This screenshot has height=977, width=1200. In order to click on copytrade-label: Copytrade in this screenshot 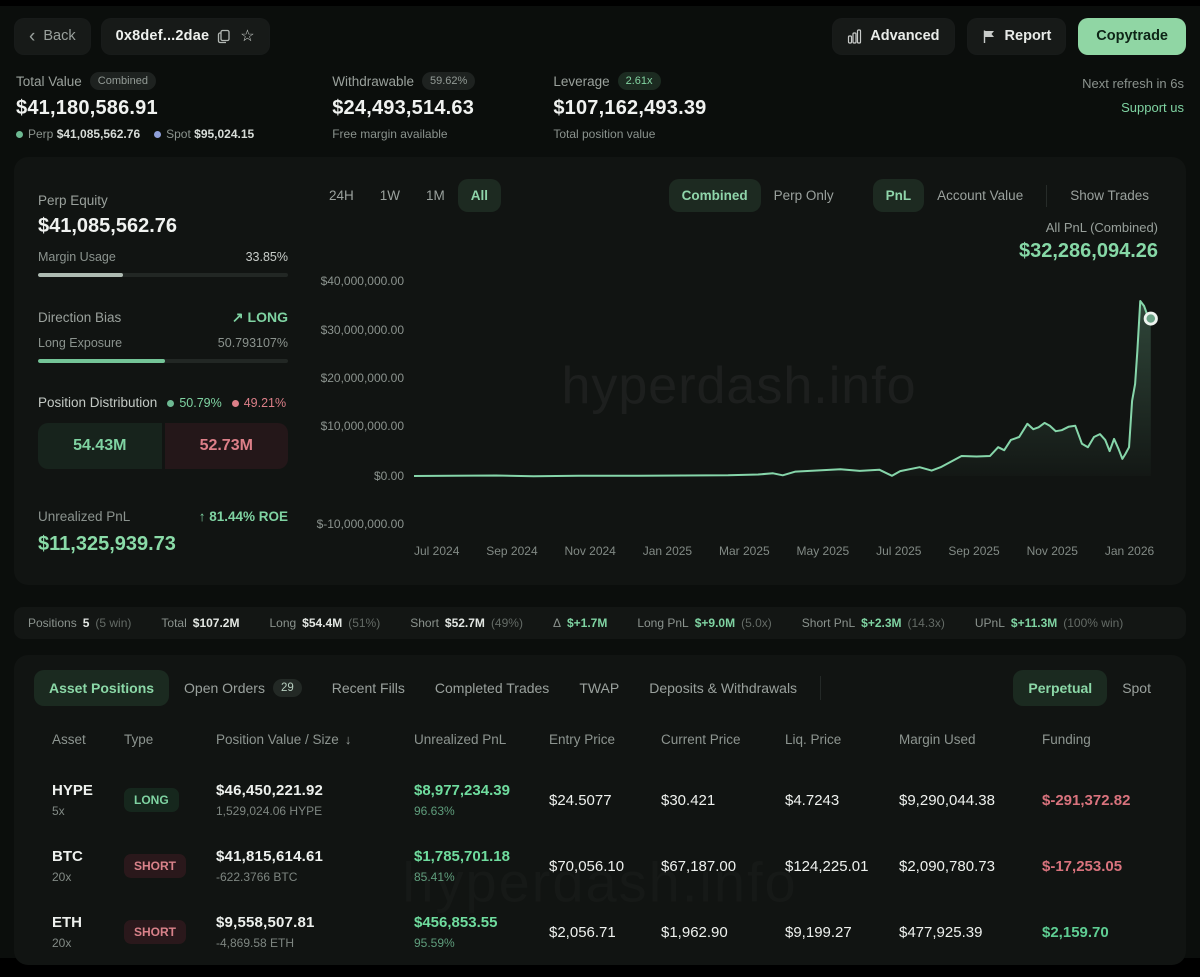, I will do `click(1132, 36)`.